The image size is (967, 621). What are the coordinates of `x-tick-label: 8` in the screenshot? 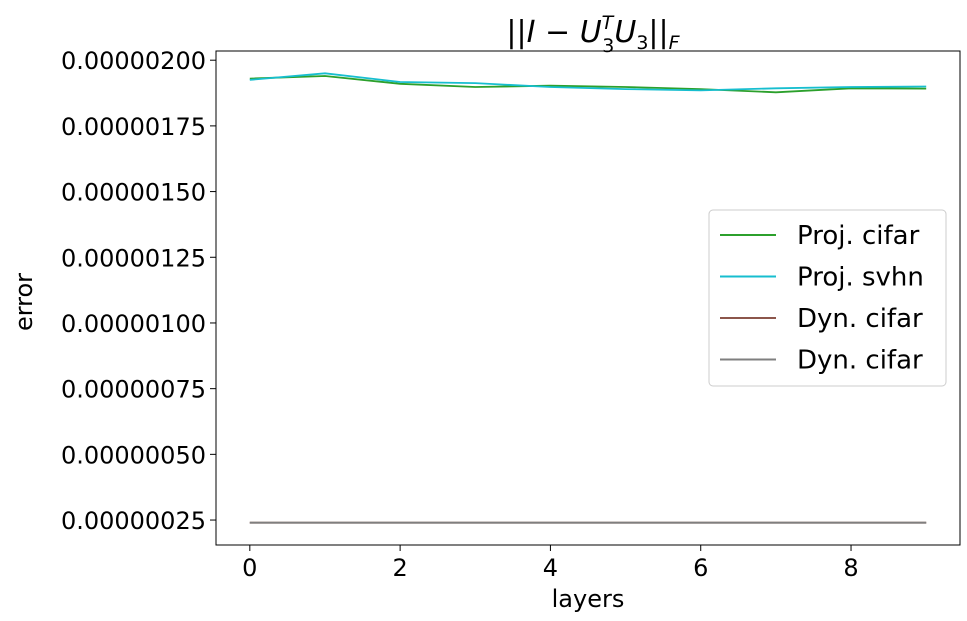 It's located at (850, 568).